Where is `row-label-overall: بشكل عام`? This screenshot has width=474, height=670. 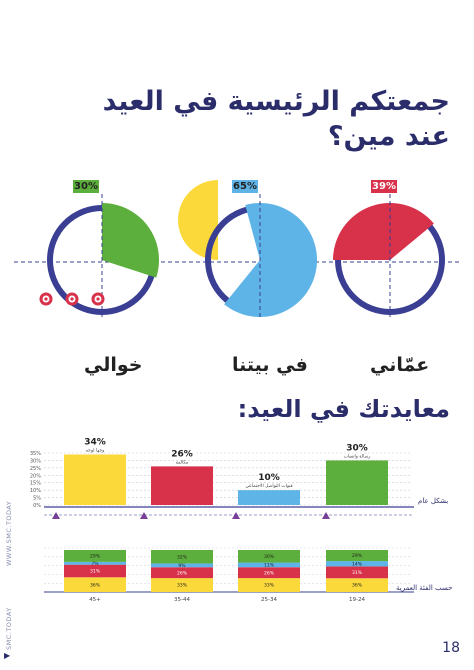 row-label-overall: بشكل عام is located at coordinates (433, 501).